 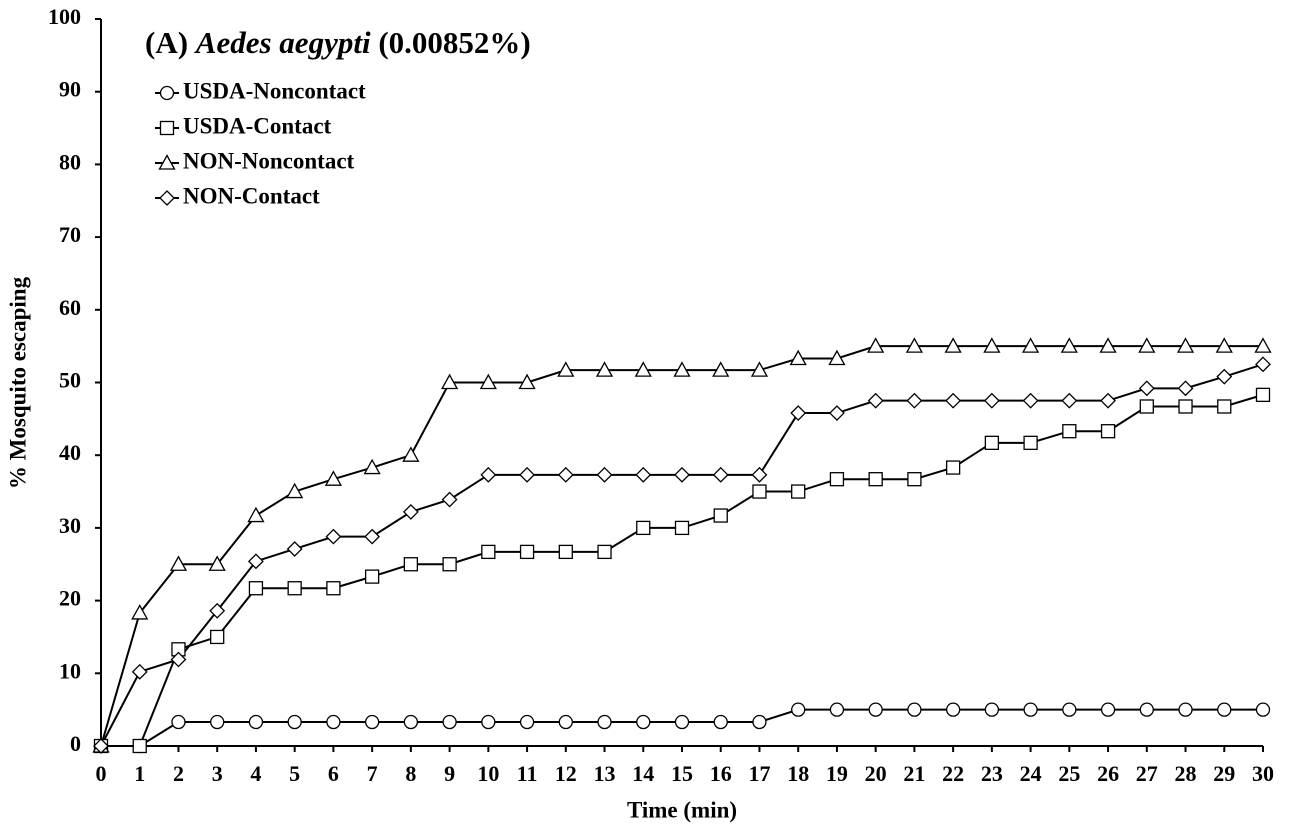 I want to click on legend-marker, so click(x=167, y=162).